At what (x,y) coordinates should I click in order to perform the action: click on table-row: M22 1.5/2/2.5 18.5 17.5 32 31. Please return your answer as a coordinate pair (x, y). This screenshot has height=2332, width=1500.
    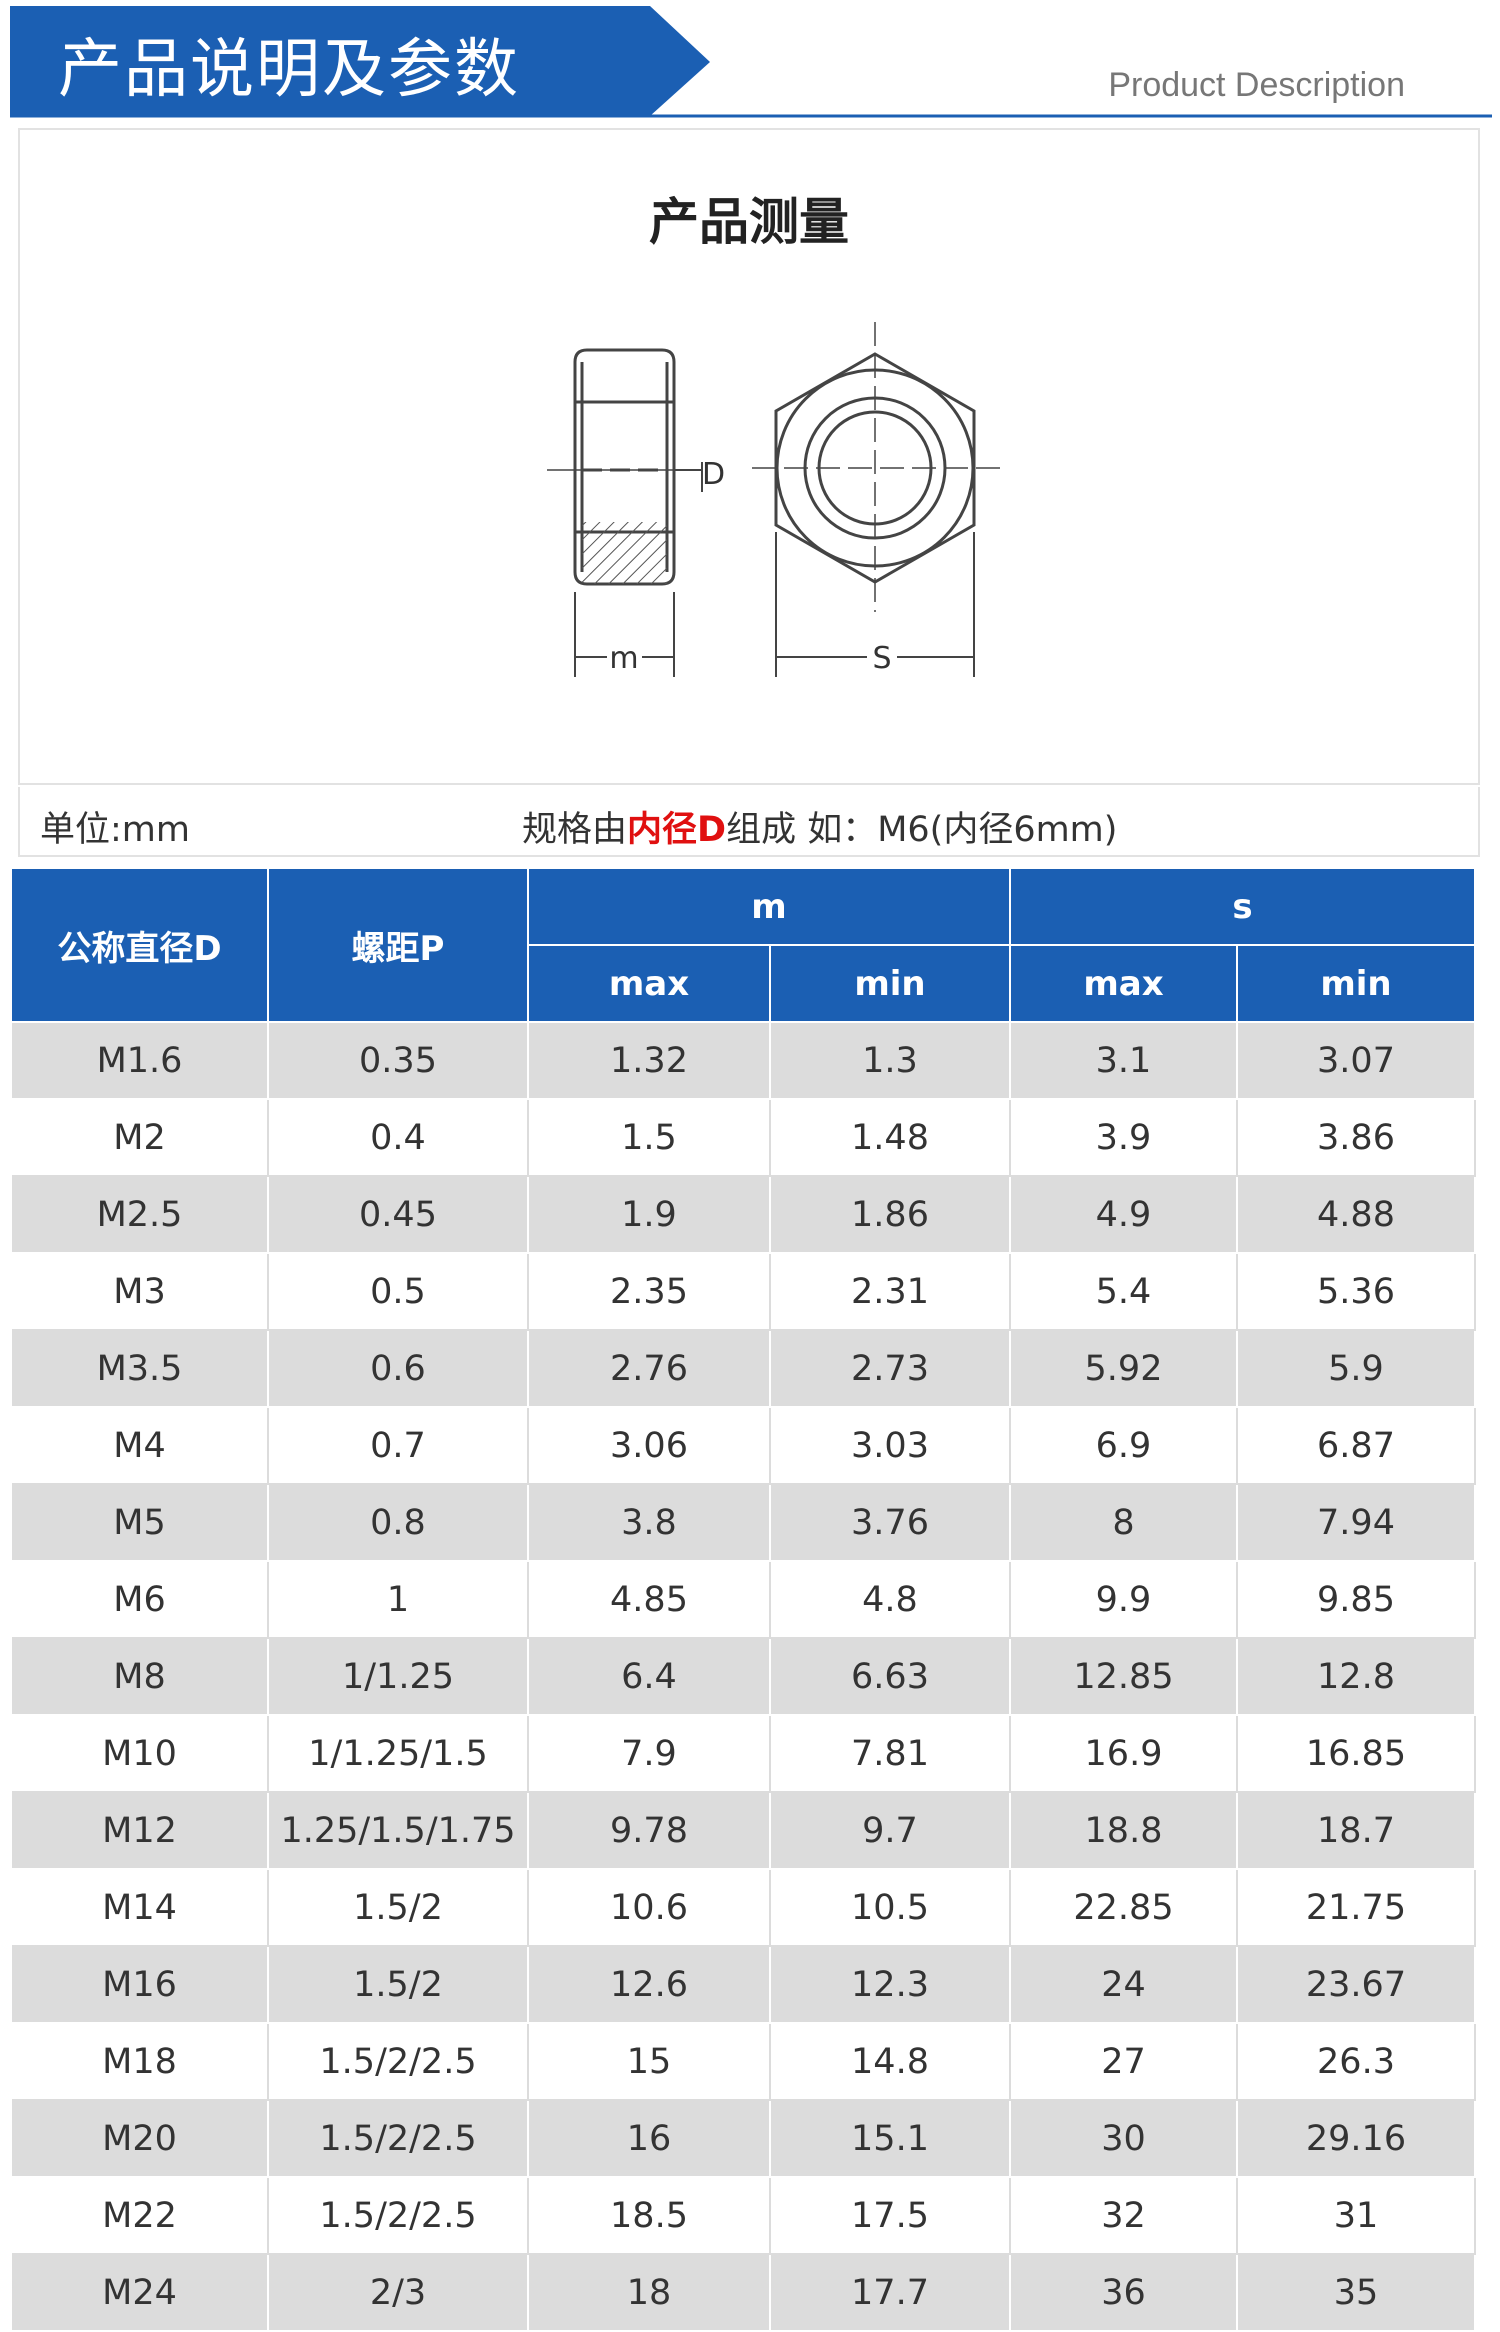
    Looking at the image, I should click on (744, 2216).